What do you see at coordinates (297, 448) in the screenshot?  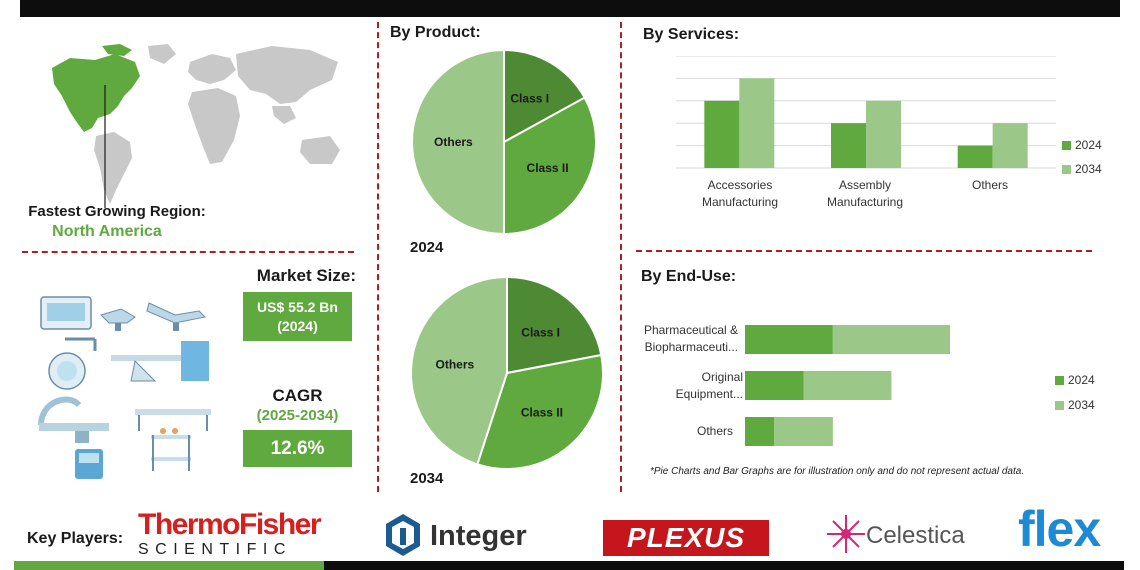 I see `cagr-value: 12.6%` at bounding box center [297, 448].